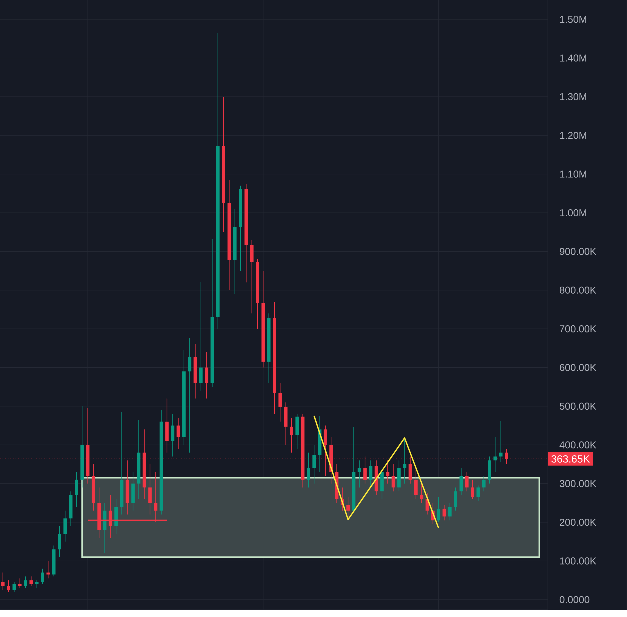  I want to click on y-tick-label: 500.00K, so click(578, 406).